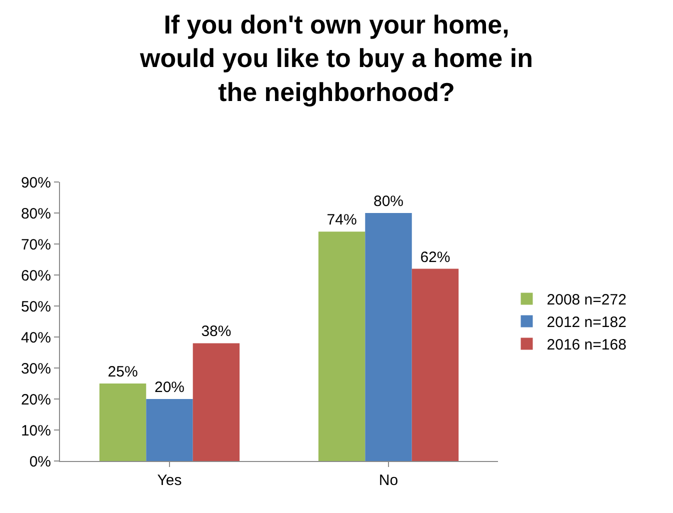 Image resolution: width=673 pixels, height=513 pixels. What do you see at coordinates (388, 480) in the screenshot?
I see `x-tick-label: No` at bounding box center [388, 480].